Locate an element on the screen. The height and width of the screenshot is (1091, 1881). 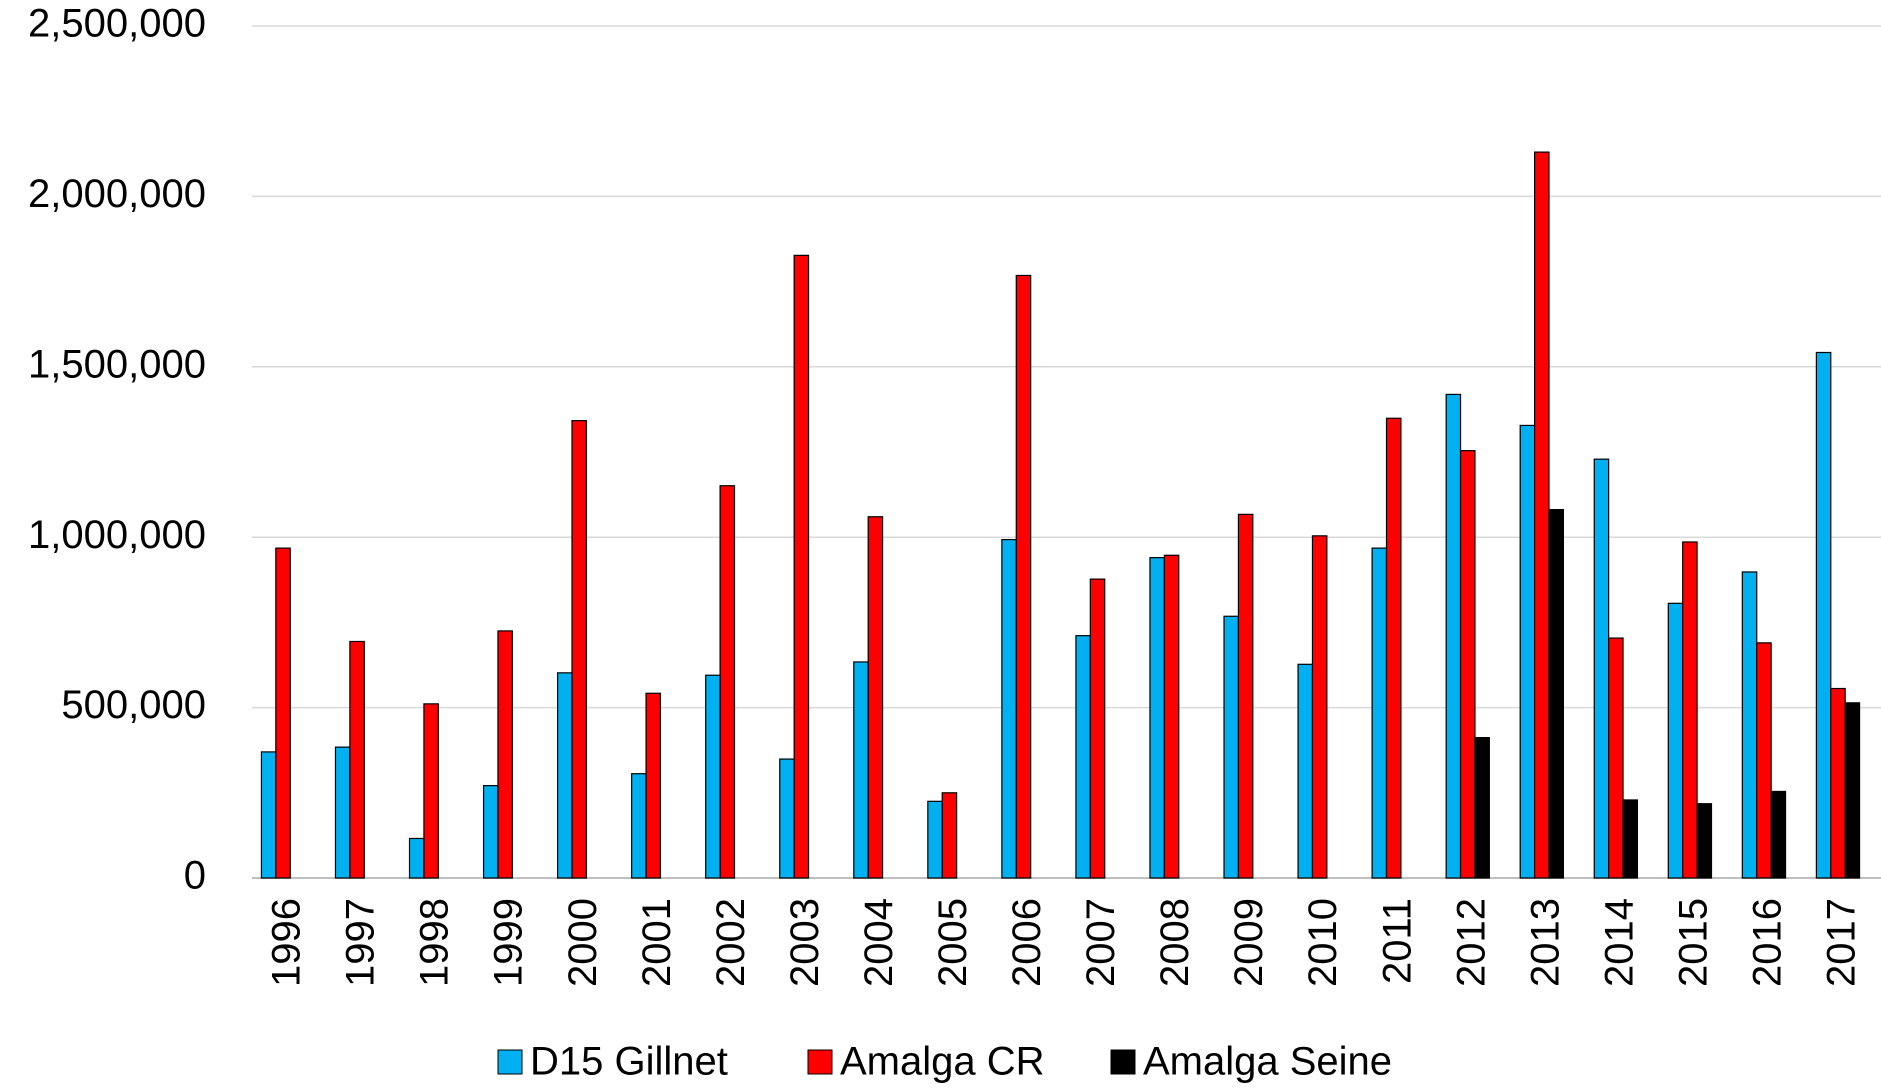
legend-label: Amalga CR is located at coordinates (942, 1062).